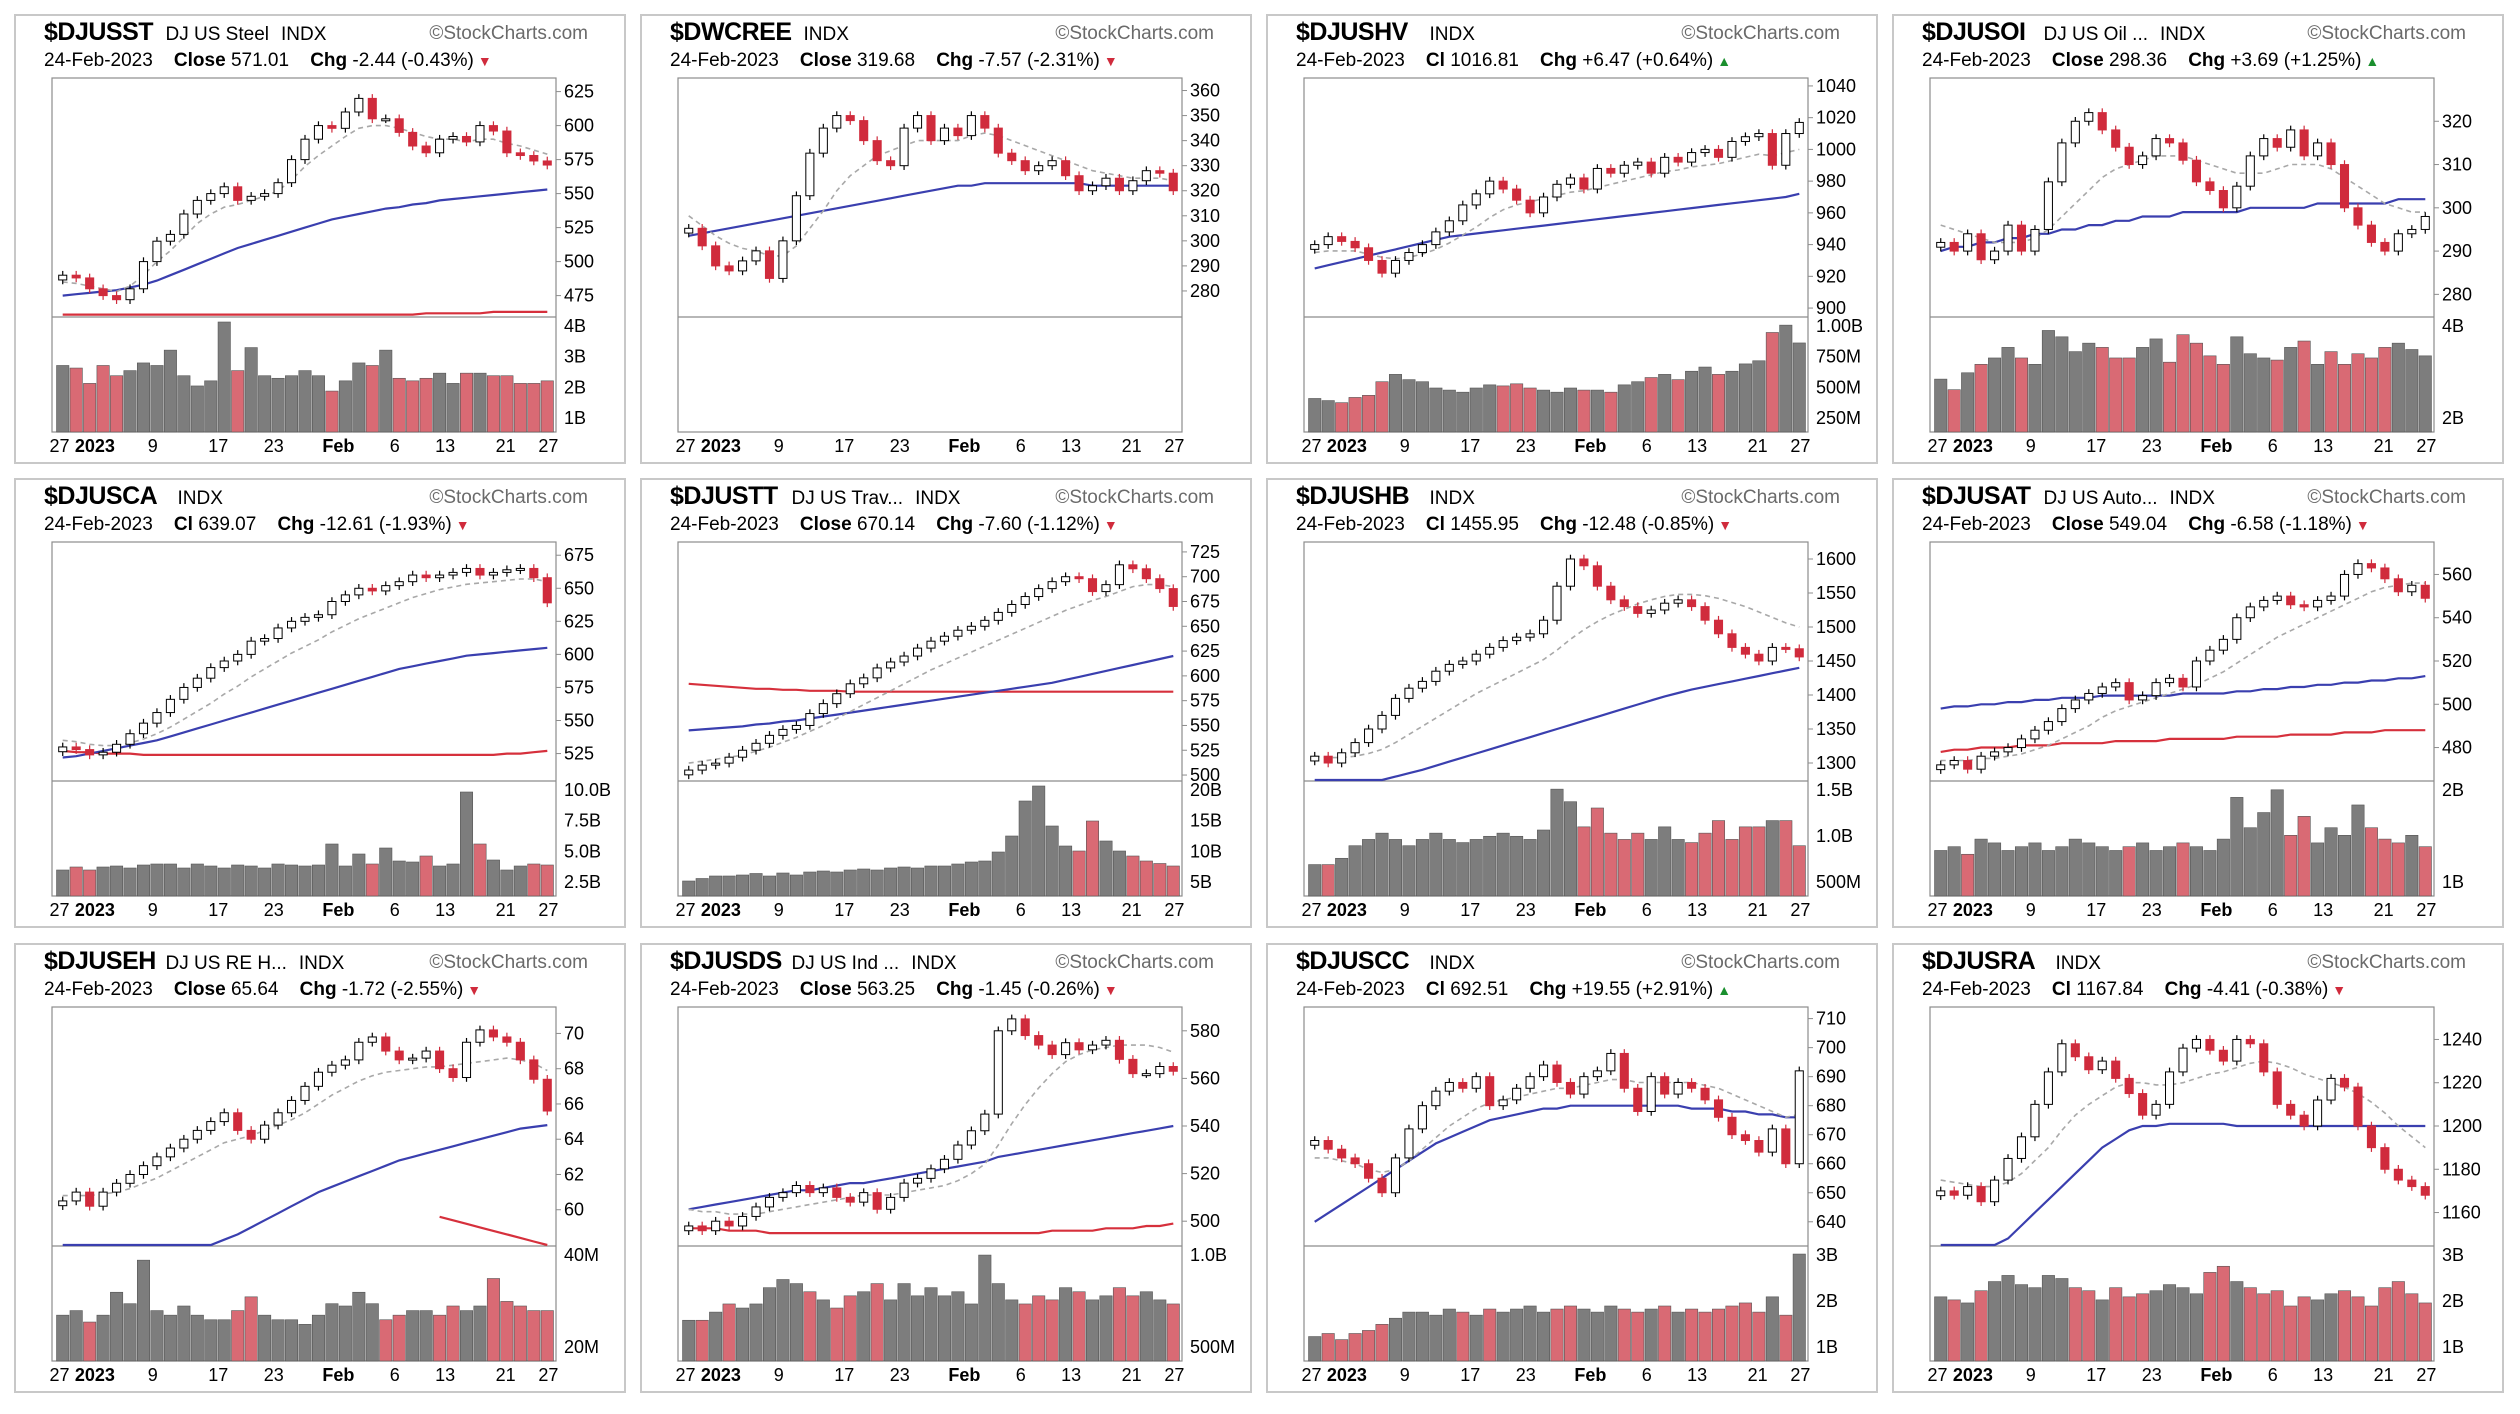  I want to click on volume-tick-label: 3B, so click(1827, 1255).